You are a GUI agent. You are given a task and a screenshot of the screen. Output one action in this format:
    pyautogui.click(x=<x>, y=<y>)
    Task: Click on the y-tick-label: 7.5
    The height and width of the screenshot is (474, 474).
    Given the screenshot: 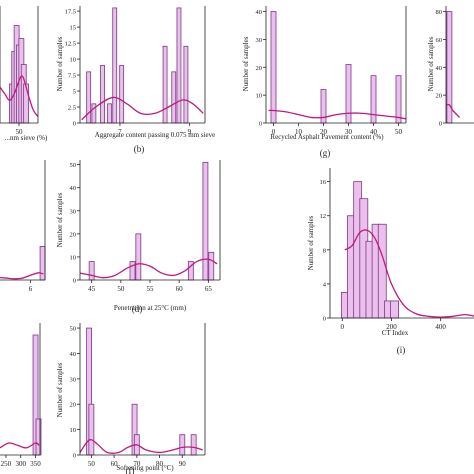 What is the action you would take?
    pyautogui.click(x=72, y=76)
    